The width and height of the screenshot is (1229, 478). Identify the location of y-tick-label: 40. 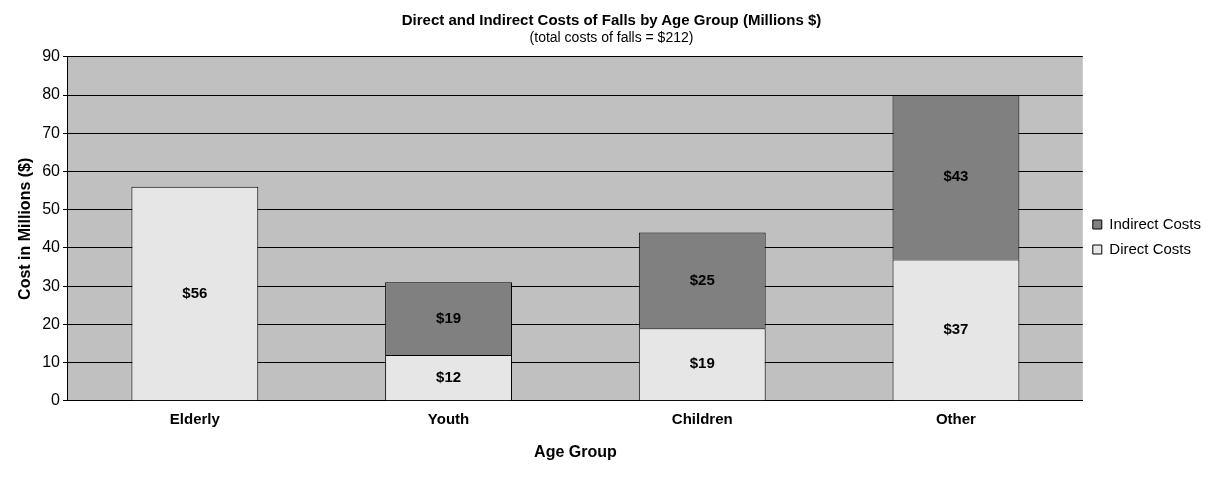
(51, 247).